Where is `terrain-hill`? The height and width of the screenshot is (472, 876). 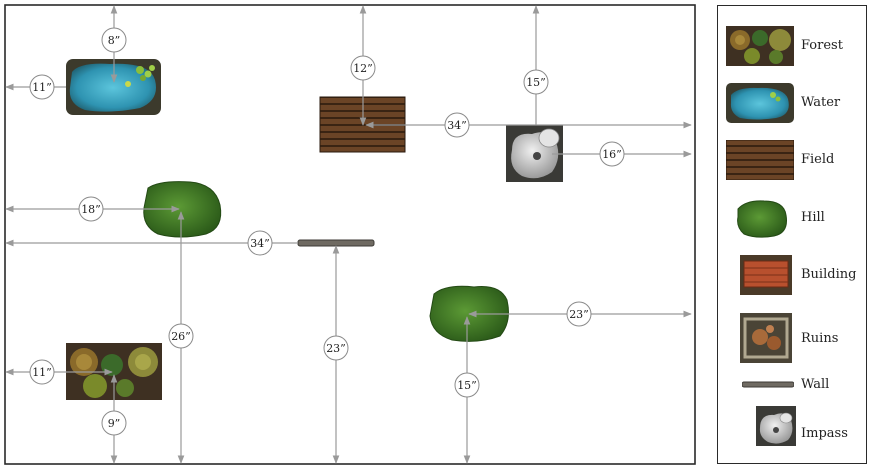
terrain-hill is located at coordinates (182, 209).